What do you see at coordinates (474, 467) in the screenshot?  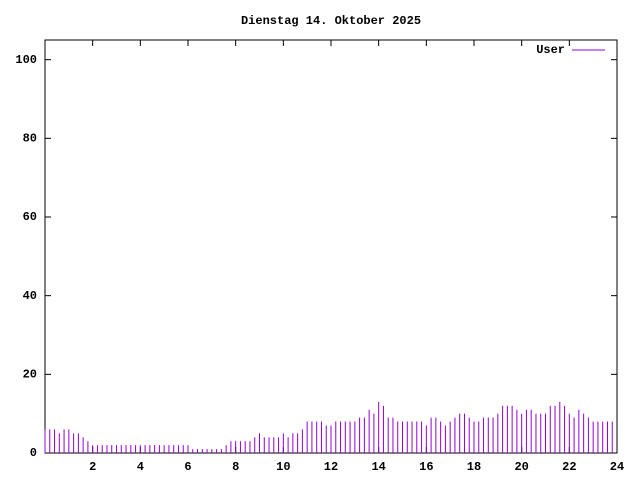 I see `x-tick-label: 18` at bounding box center [474, 467].